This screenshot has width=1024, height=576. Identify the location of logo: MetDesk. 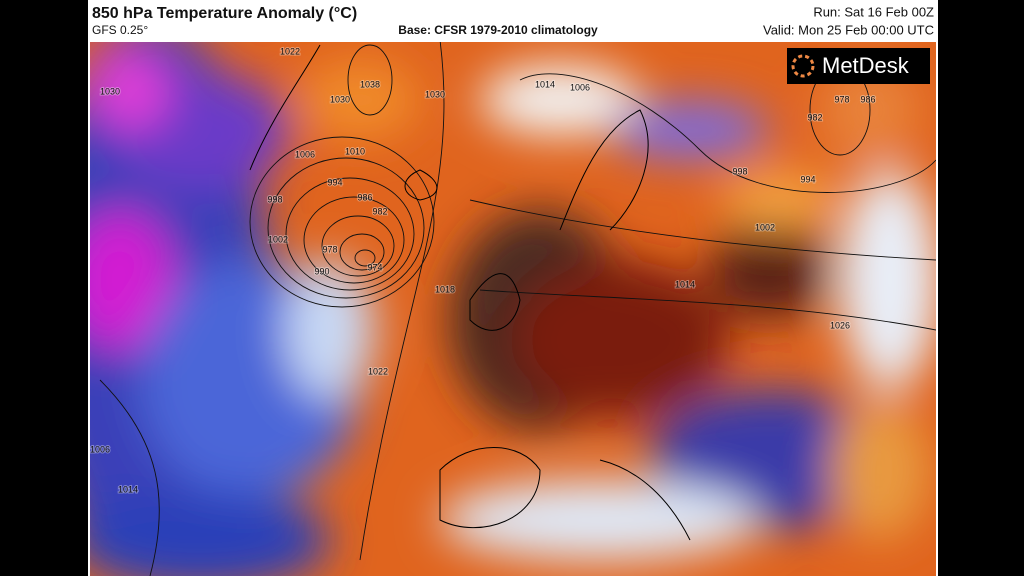
(866, 65).